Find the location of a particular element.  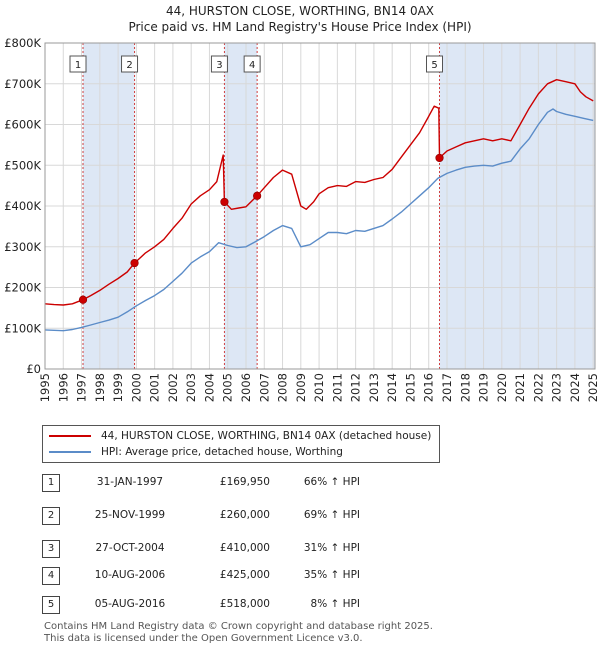

transaction-date: 31-JAN-1997 is located at coordinates (130, 482).